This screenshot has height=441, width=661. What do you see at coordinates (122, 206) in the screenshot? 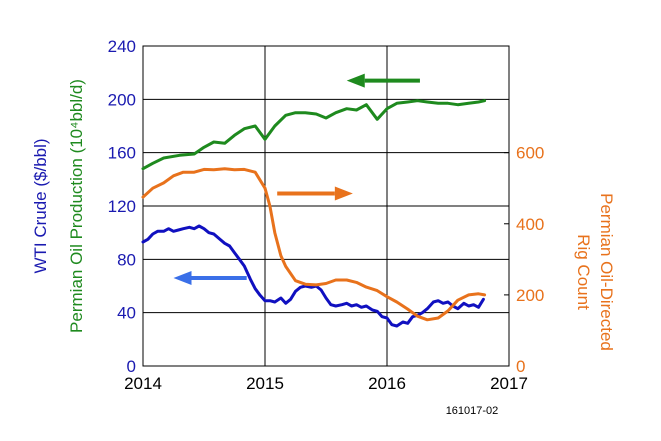
I see `left-tick-label: 120` at bounding box center [122, 206].